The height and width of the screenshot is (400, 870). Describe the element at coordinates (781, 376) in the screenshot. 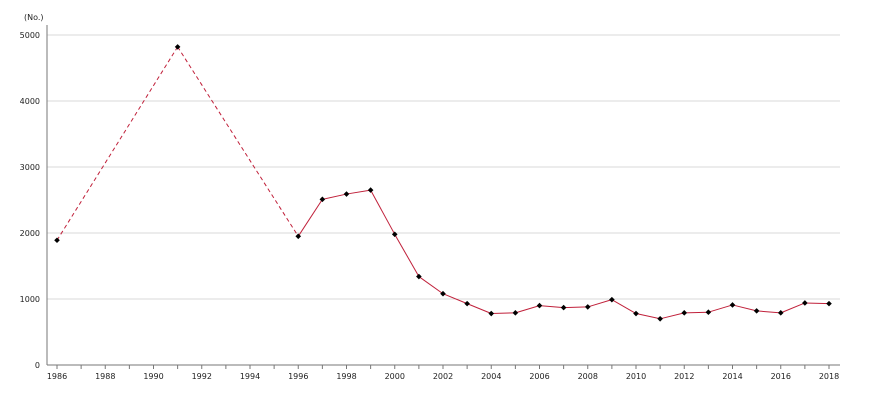

I see `x-tick-label: 2016` at that location.